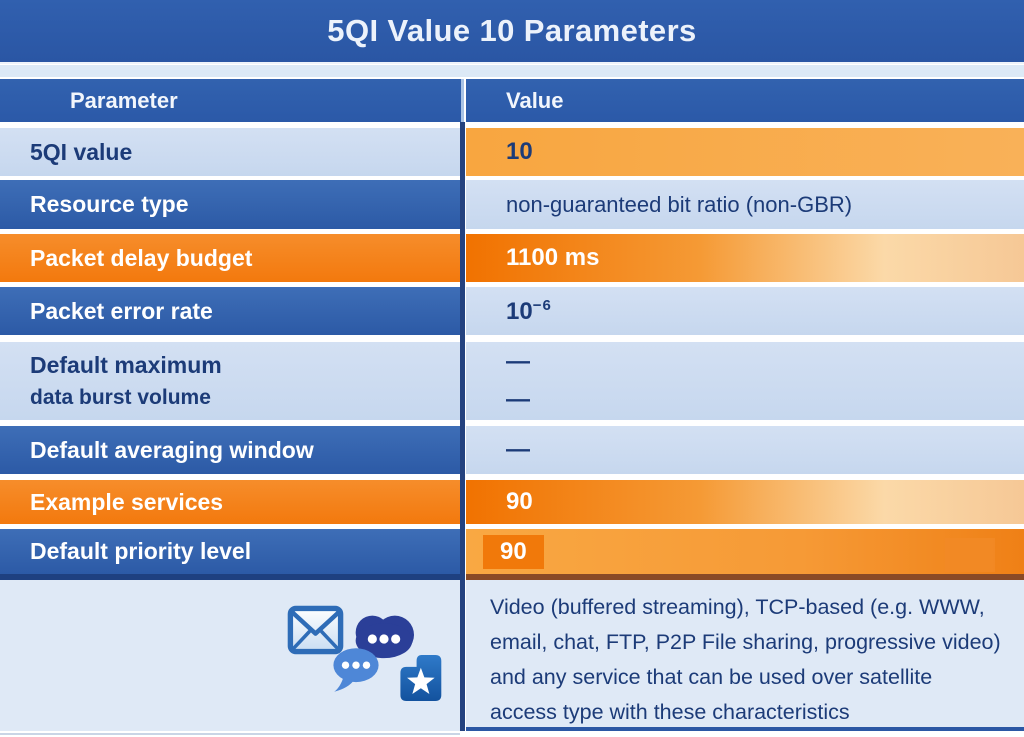 The height and width of the screenshot is (737, 1024). Describe the element at coordinates (230, 381) in the screenshot. I see `param-cell: Default maximum data burst volume` at that location.